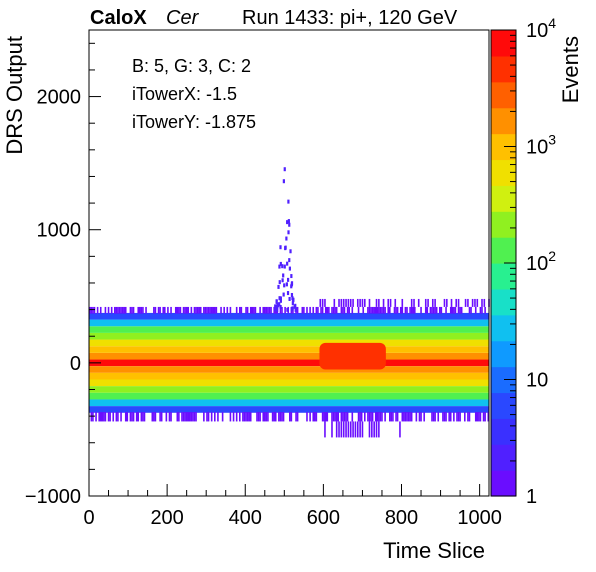 The image size is (596, 572). I want to click on info-line-1: B: 5, G: 3, C: 2, so click(191, 66).